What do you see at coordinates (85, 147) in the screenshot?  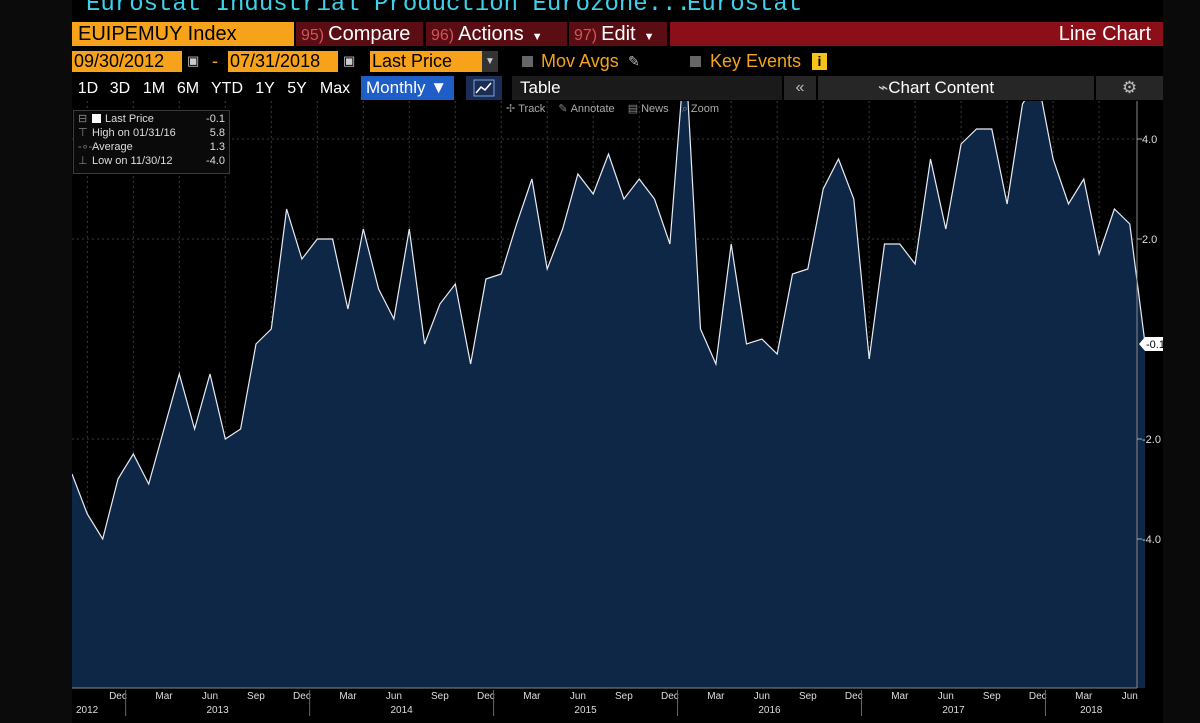 I see `average-marker-icon: -∘-` at bounding box center [85, 147].